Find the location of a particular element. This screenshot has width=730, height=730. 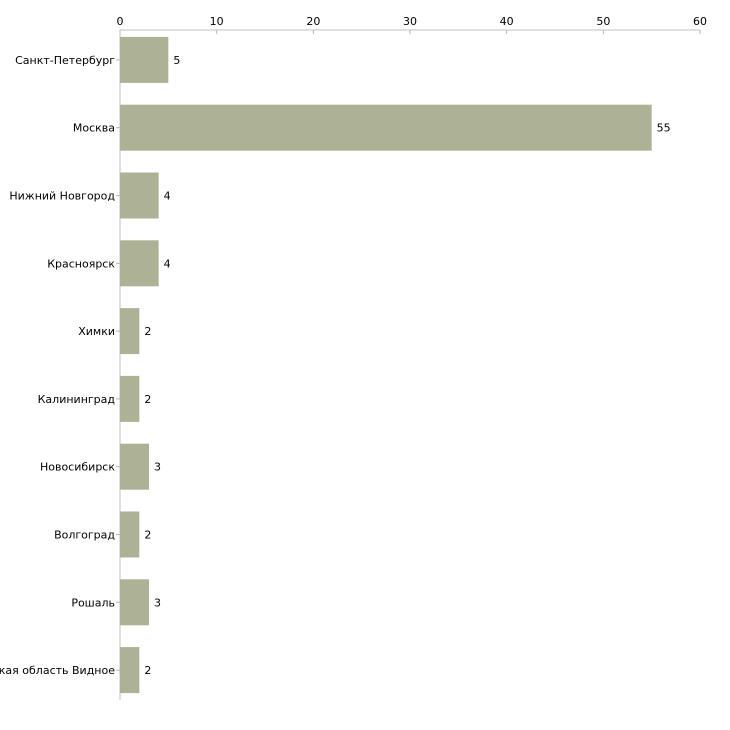

category-label: Москва is located at coordinates (94, 128).